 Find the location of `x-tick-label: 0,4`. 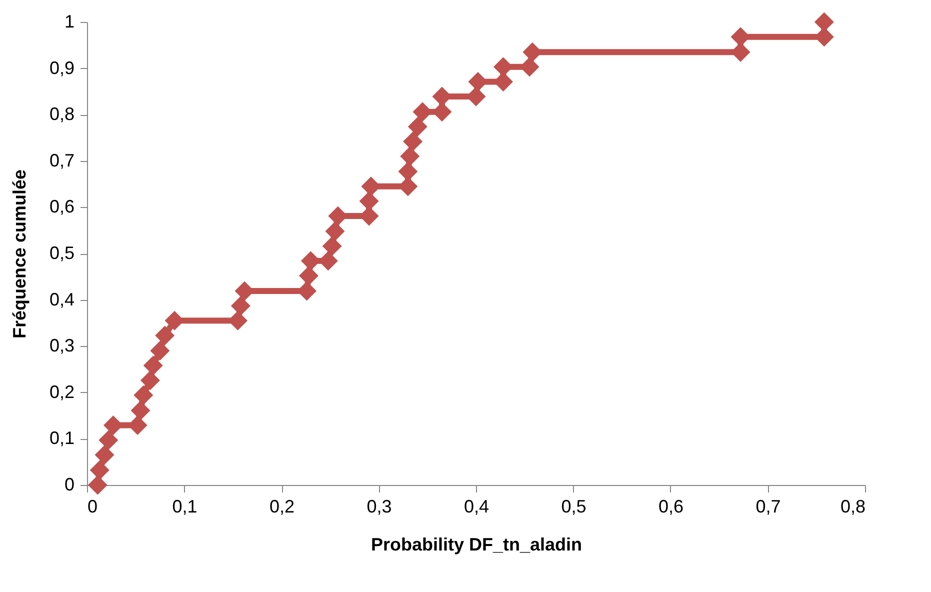

x-tick-label: 0,4 is located at coordinates (477, 506).